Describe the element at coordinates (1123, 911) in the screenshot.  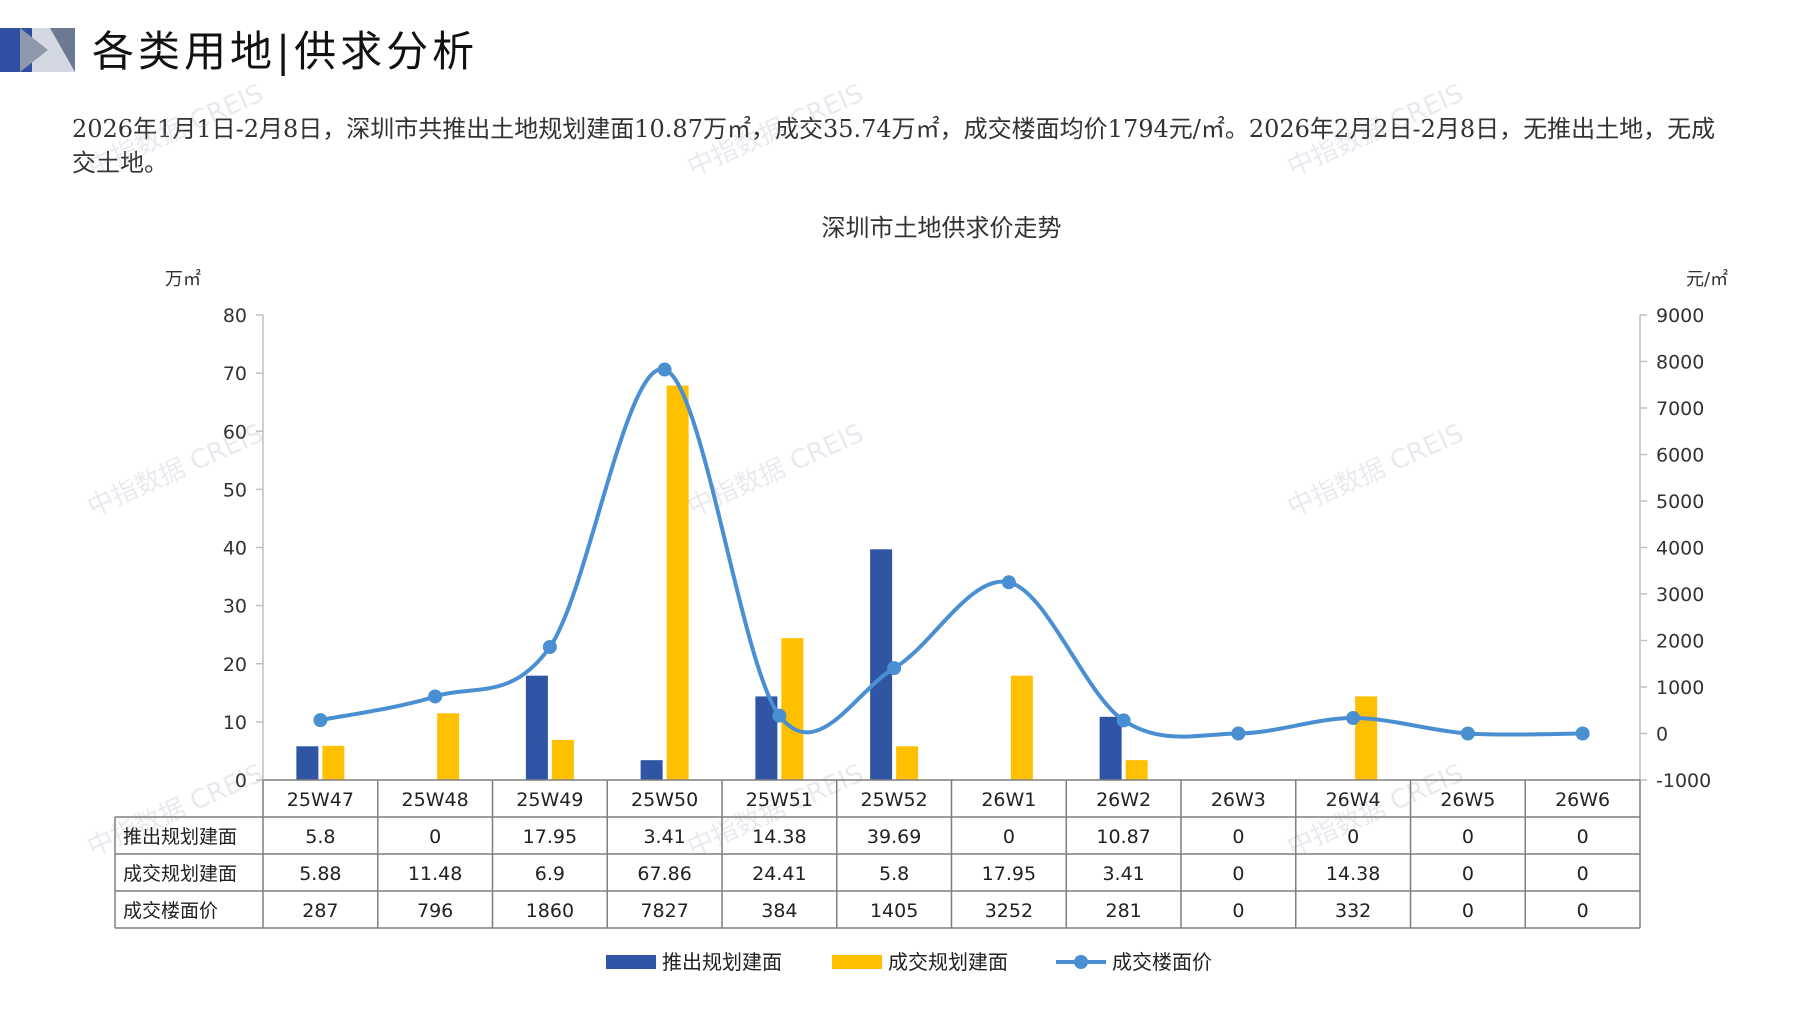
I see `table-cell-value: 281` at that location.